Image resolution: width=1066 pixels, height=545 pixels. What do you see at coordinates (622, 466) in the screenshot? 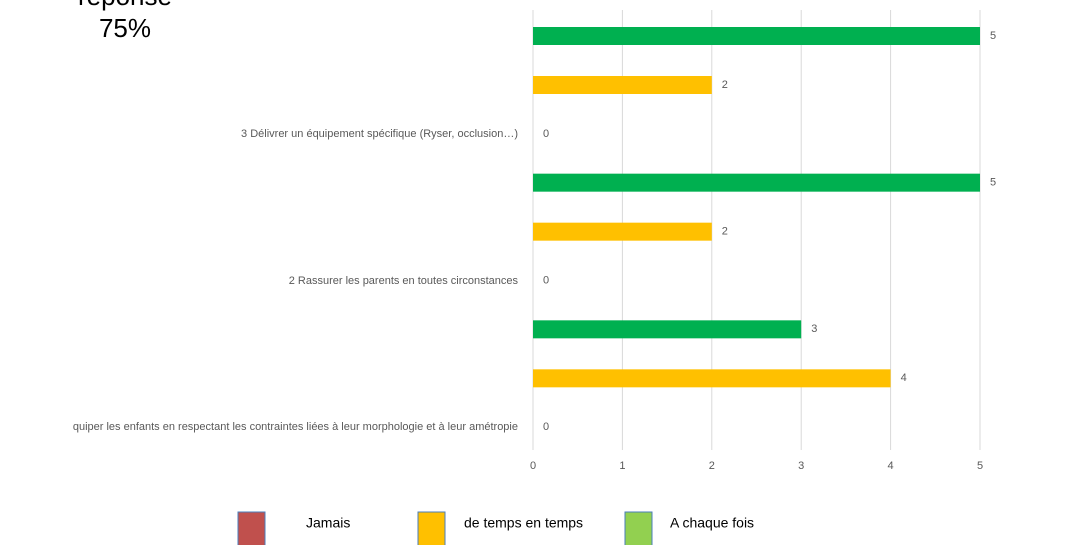
I see `x-tick-label: 1` at bounding box center [622, 466].